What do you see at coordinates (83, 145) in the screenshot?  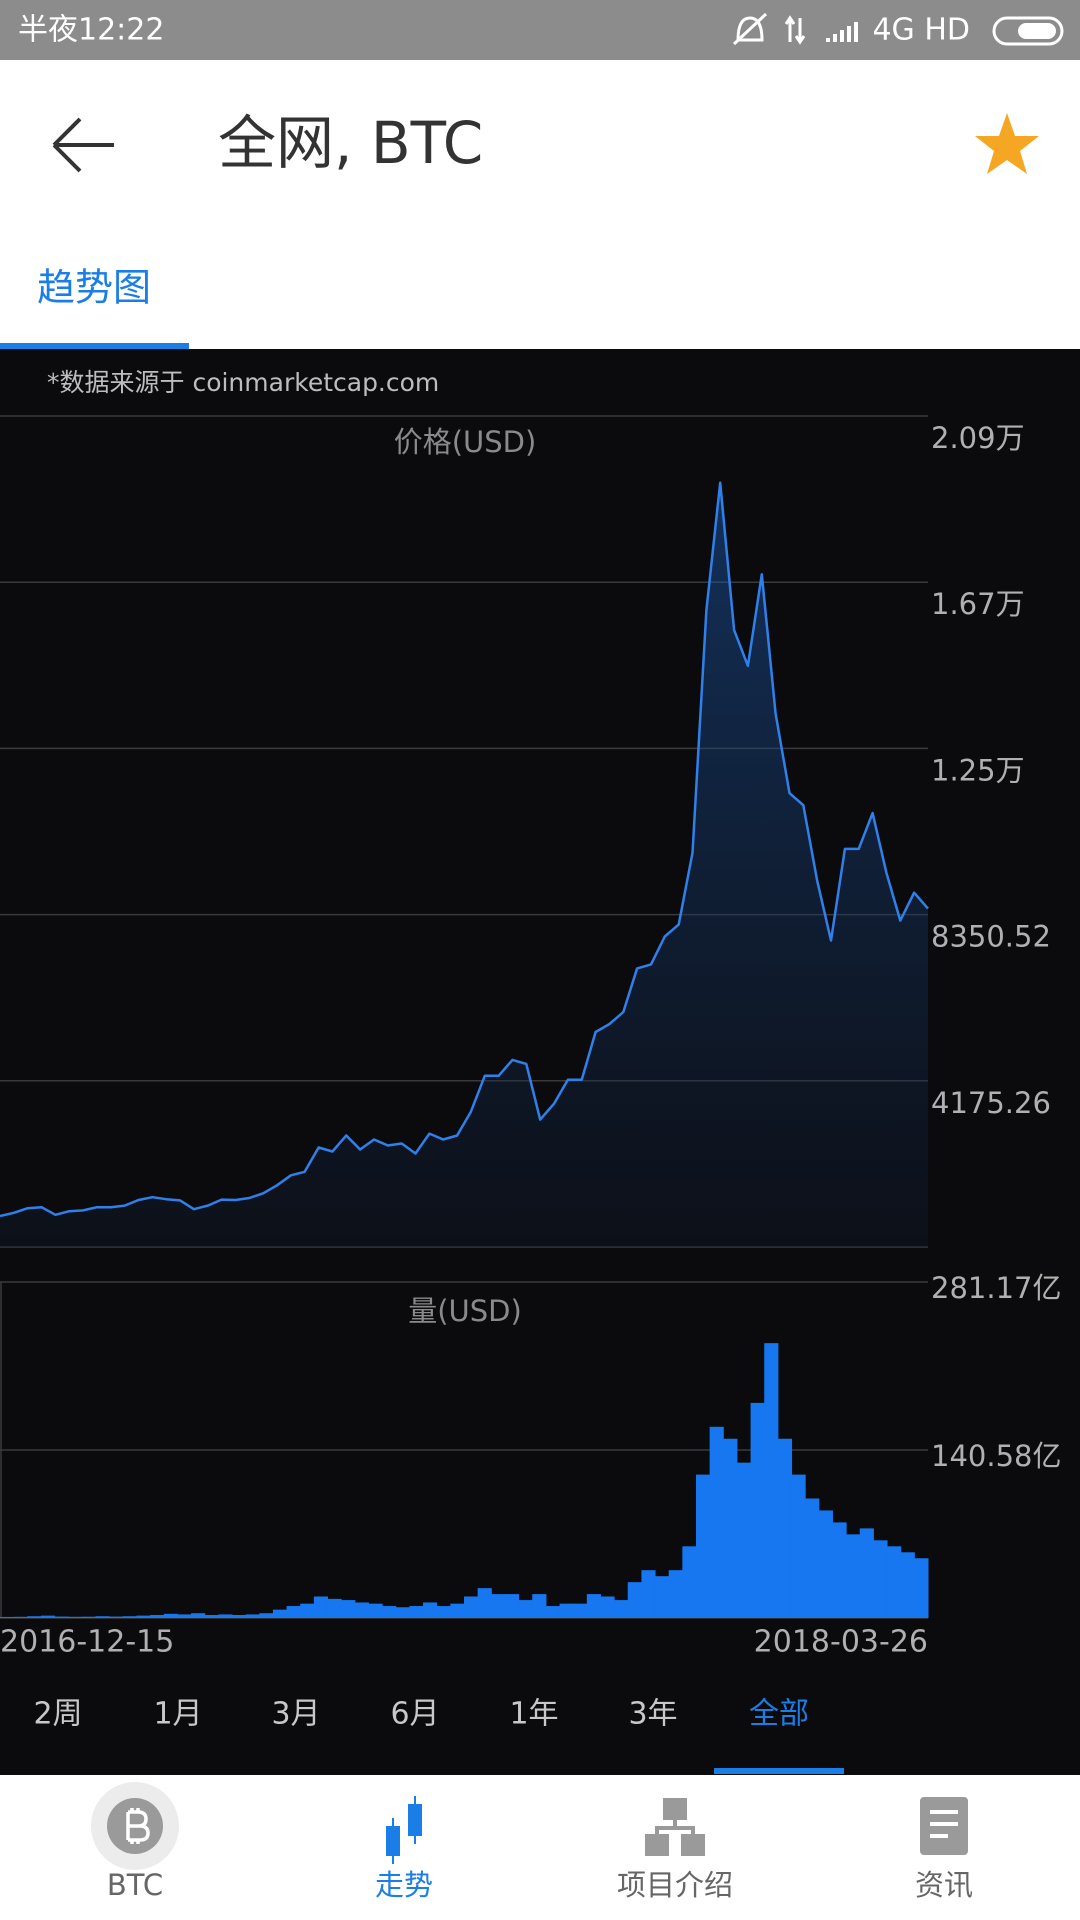 I see `back-button` at bounding box center [83, 145].